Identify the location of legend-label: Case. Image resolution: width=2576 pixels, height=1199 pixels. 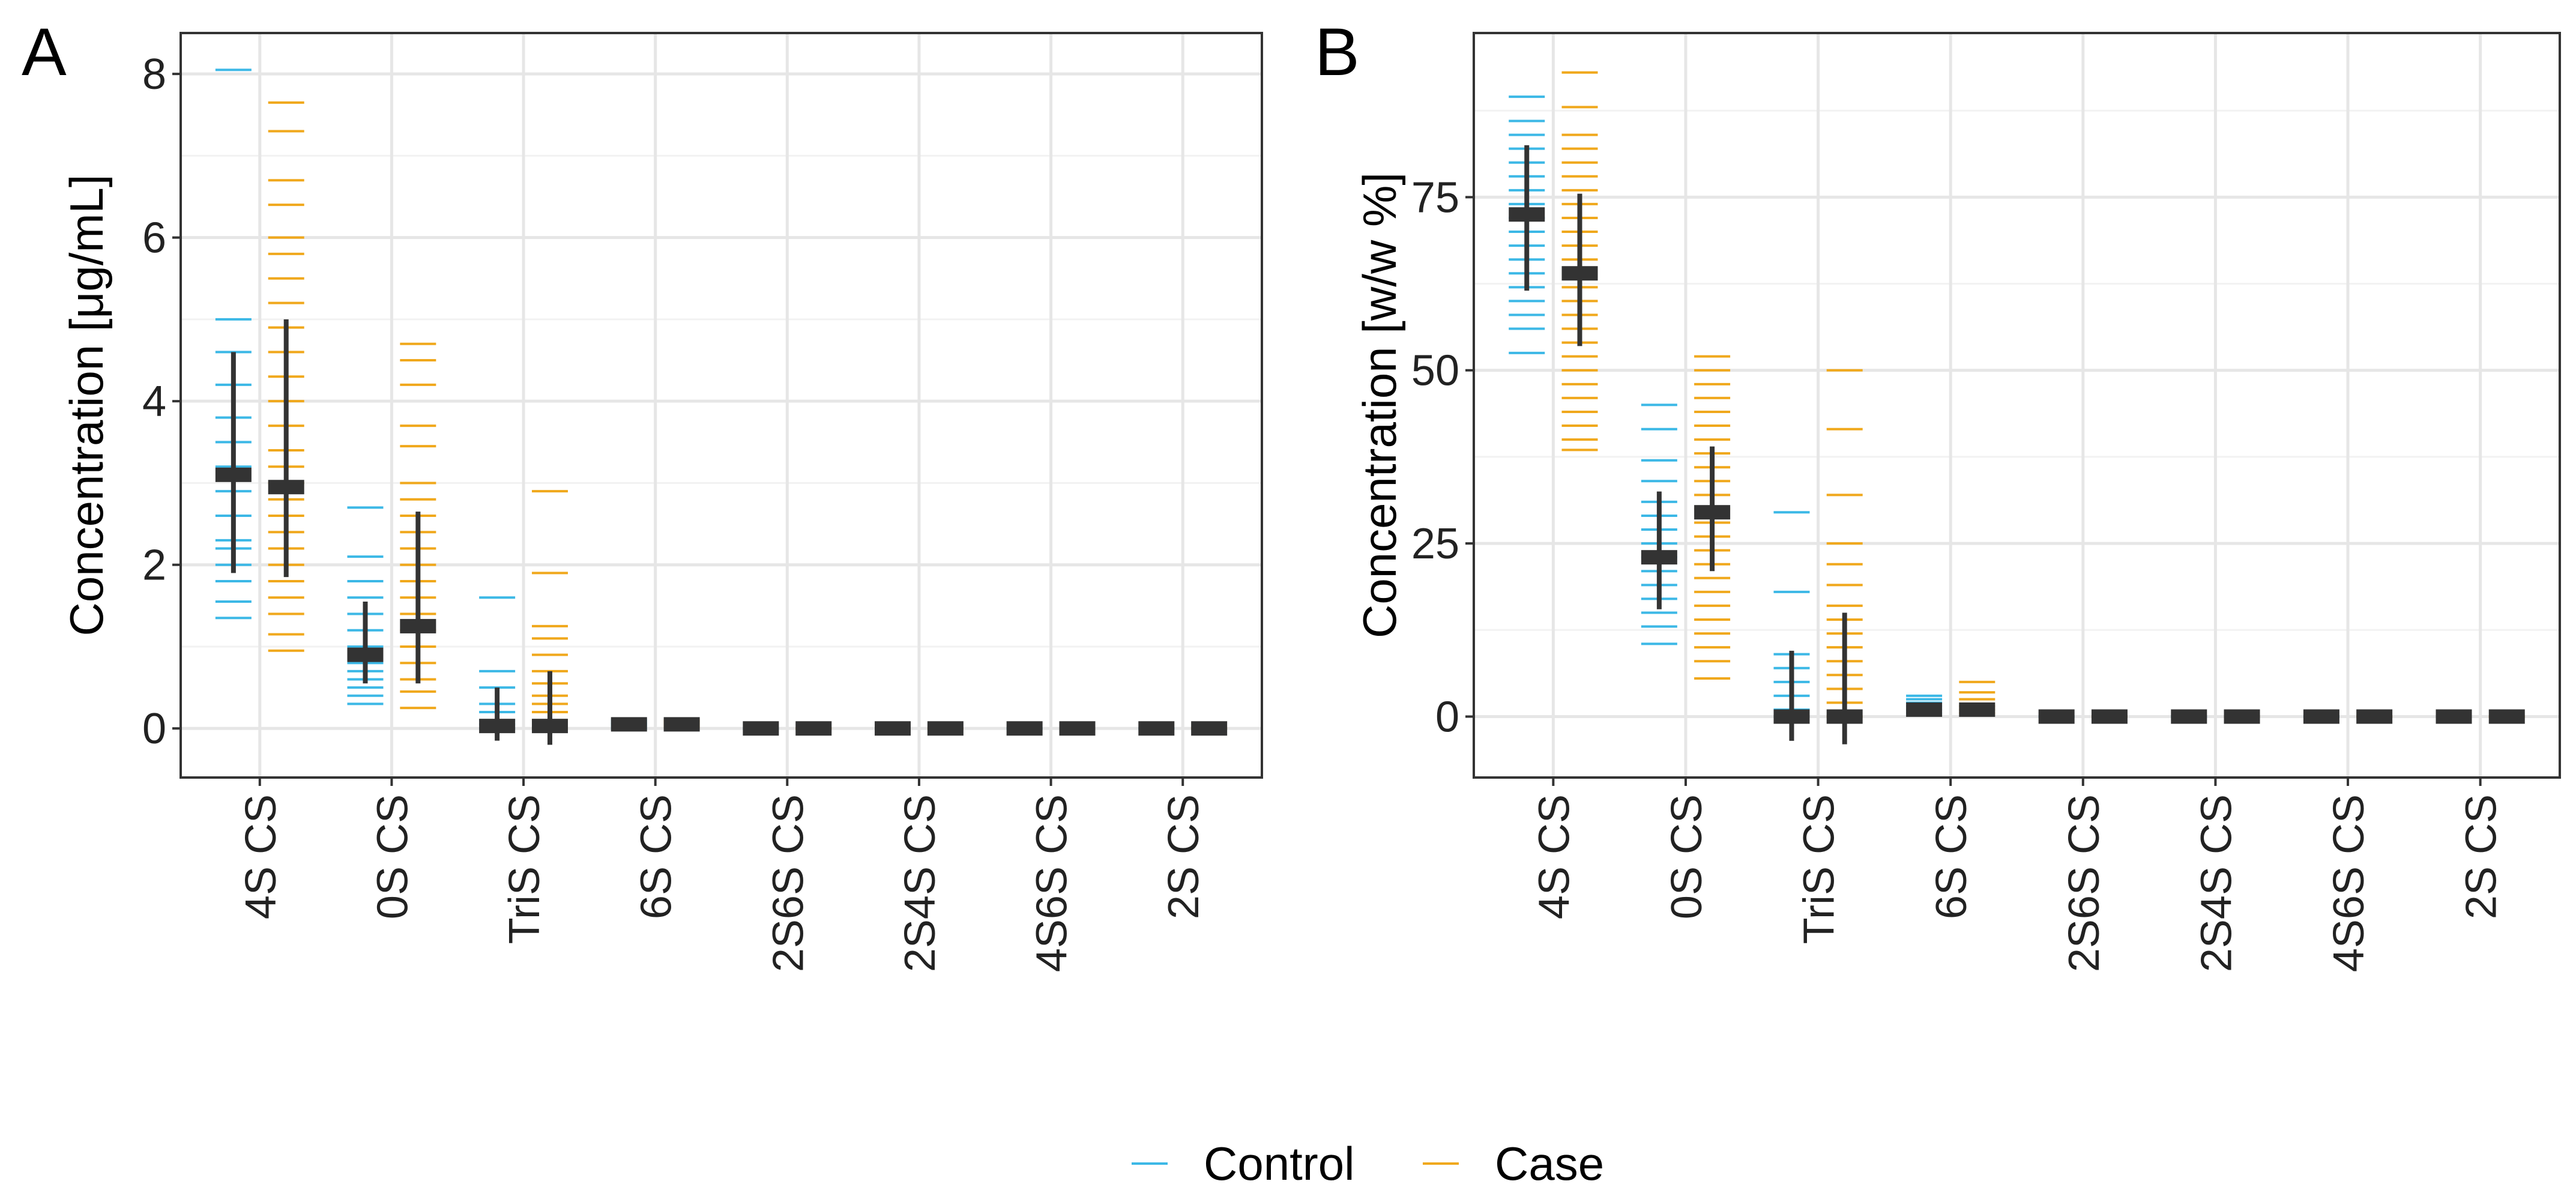
(1549, 1164).